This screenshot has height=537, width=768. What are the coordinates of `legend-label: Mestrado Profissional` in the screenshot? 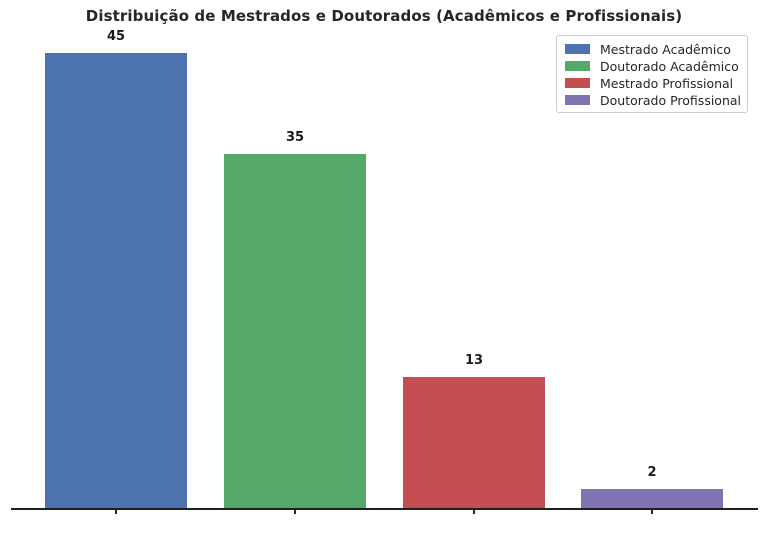 It's located at (667, 83).